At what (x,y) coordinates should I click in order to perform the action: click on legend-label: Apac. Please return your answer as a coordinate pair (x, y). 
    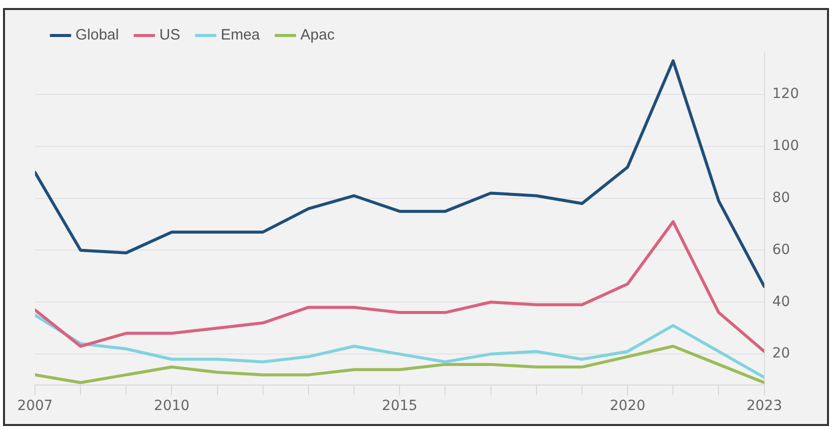
    Looking at the image, I should click on (318, 35).